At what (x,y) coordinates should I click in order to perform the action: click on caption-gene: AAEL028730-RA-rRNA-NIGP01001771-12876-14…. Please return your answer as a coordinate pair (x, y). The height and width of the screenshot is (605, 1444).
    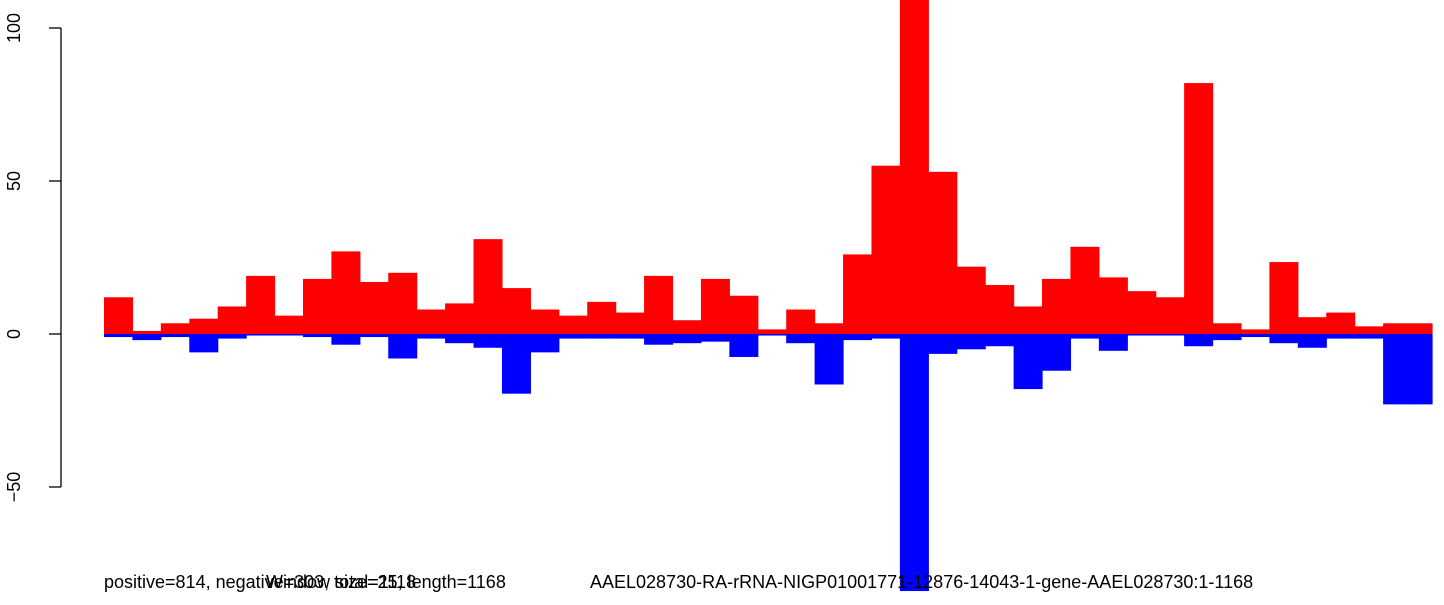
    Looking at the image, I should click on (922, 582).